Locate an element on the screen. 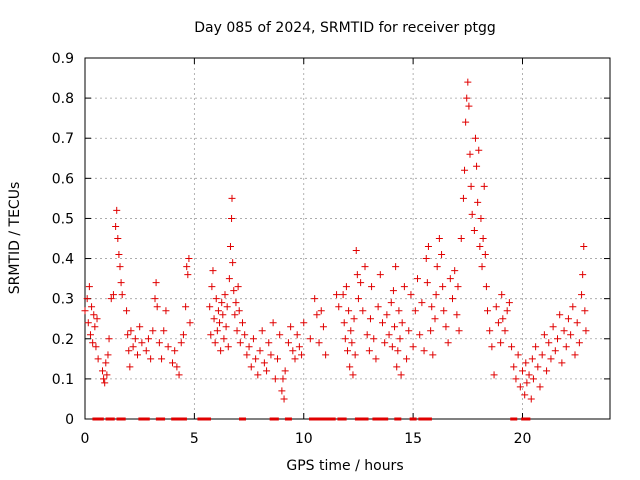 This screenshot has height=480, width=640. x-axis-label: GPS time / hours is located at coordinates (344, 466).